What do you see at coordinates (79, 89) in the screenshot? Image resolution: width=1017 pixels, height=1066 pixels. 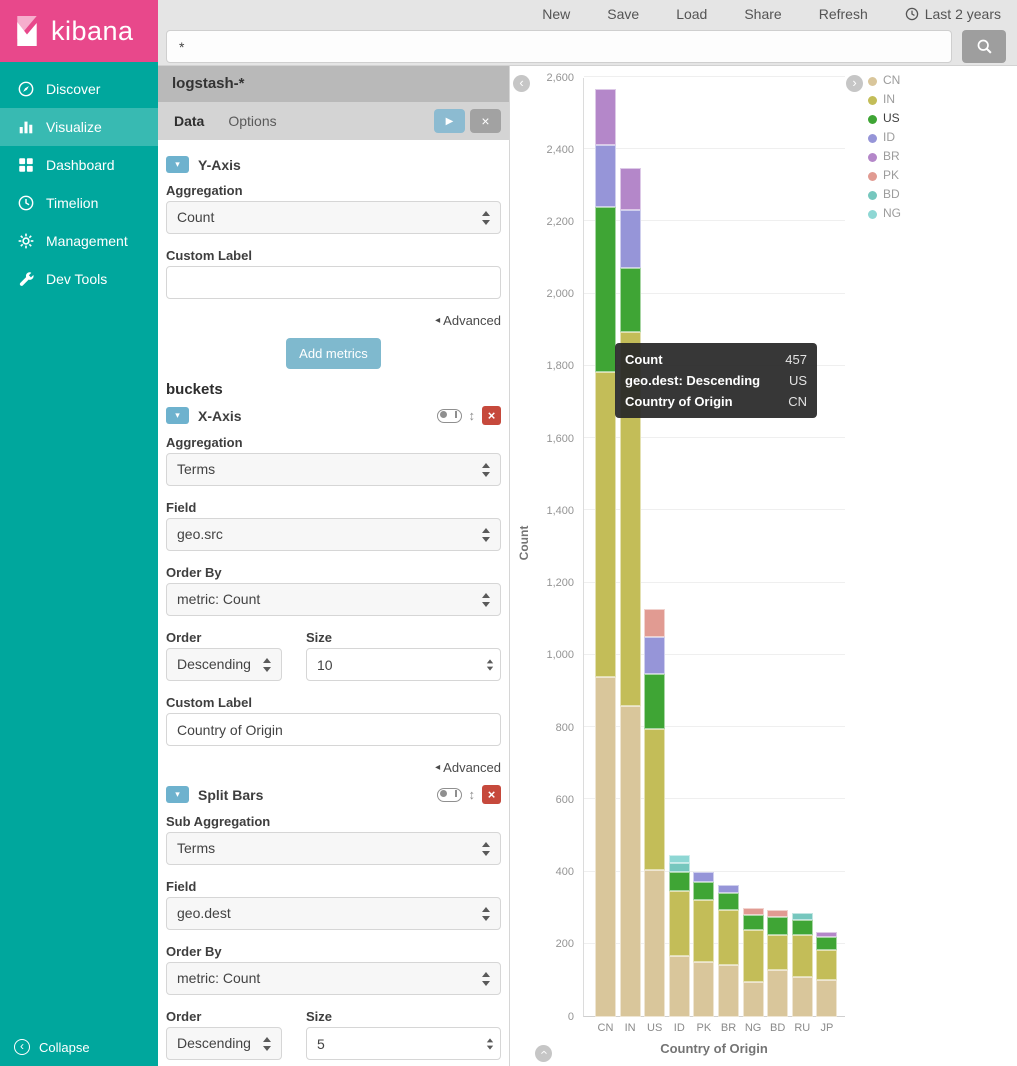 I see `sidebar-item-discover: Discover` at bounding box center [79, 89].